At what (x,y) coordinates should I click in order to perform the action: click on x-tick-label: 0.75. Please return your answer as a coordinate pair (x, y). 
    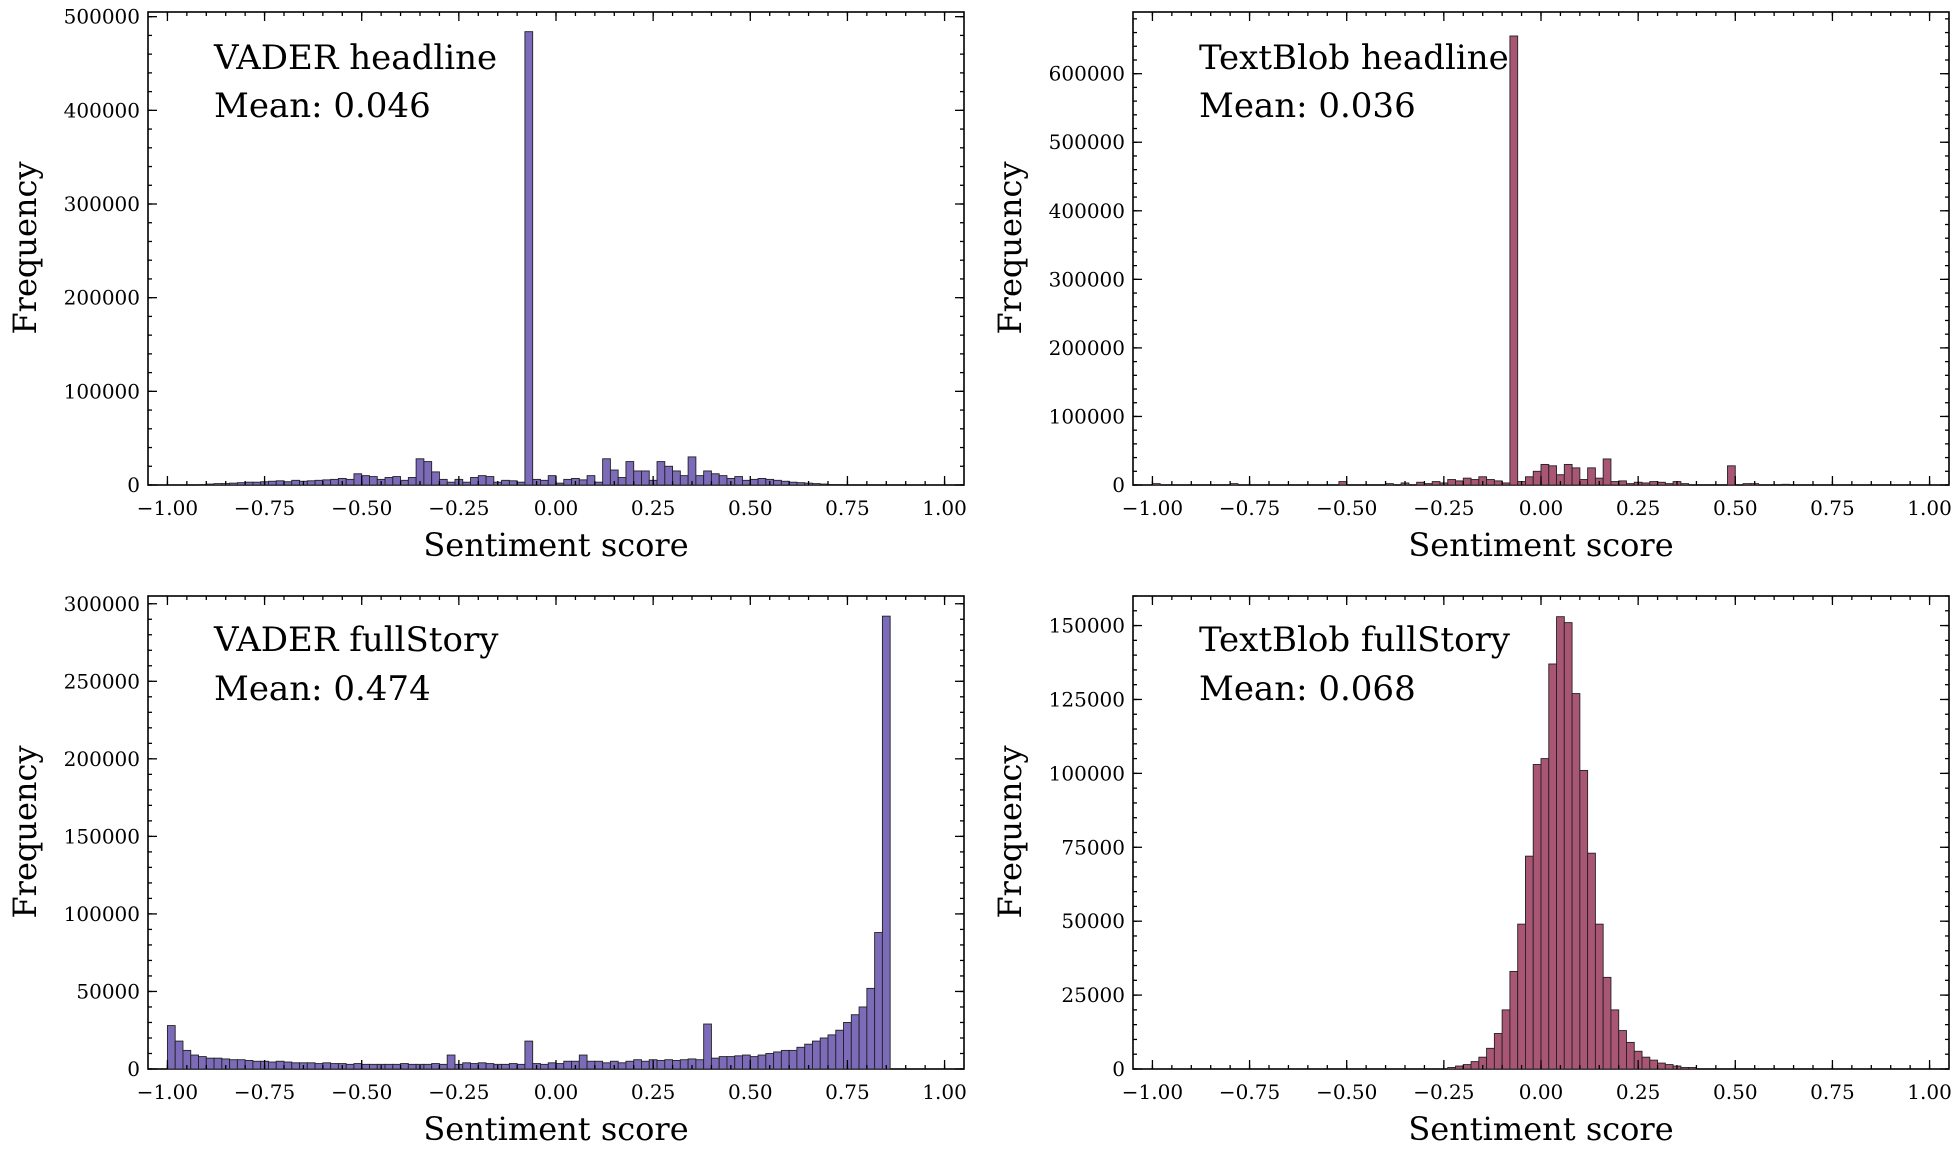
    Looking at the image, I should click on (1832, 1092).